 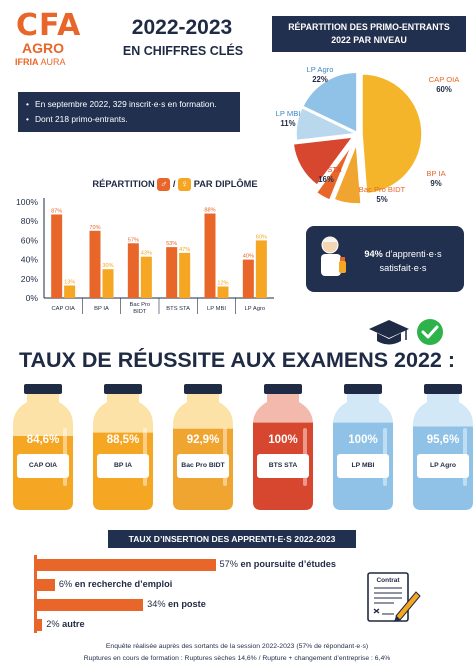 What do you see at coordinates (73, 624) in the screenshot?
I see `insertion-text: autre` at bounding box center [73, 624].